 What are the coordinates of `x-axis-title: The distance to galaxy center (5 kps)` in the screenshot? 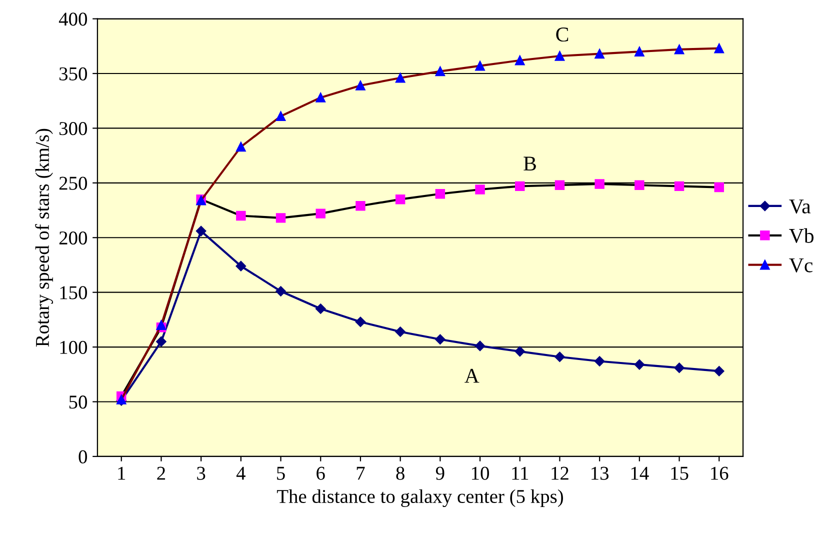 It's located at (420, 498).